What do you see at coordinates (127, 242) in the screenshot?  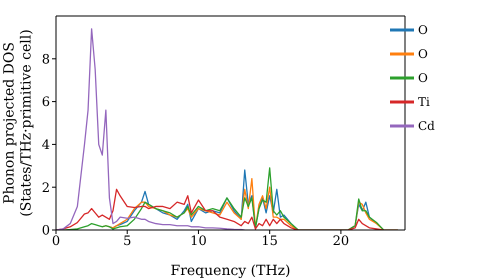 I see `x-tick-label: 5` at bounding box center [127, 242].